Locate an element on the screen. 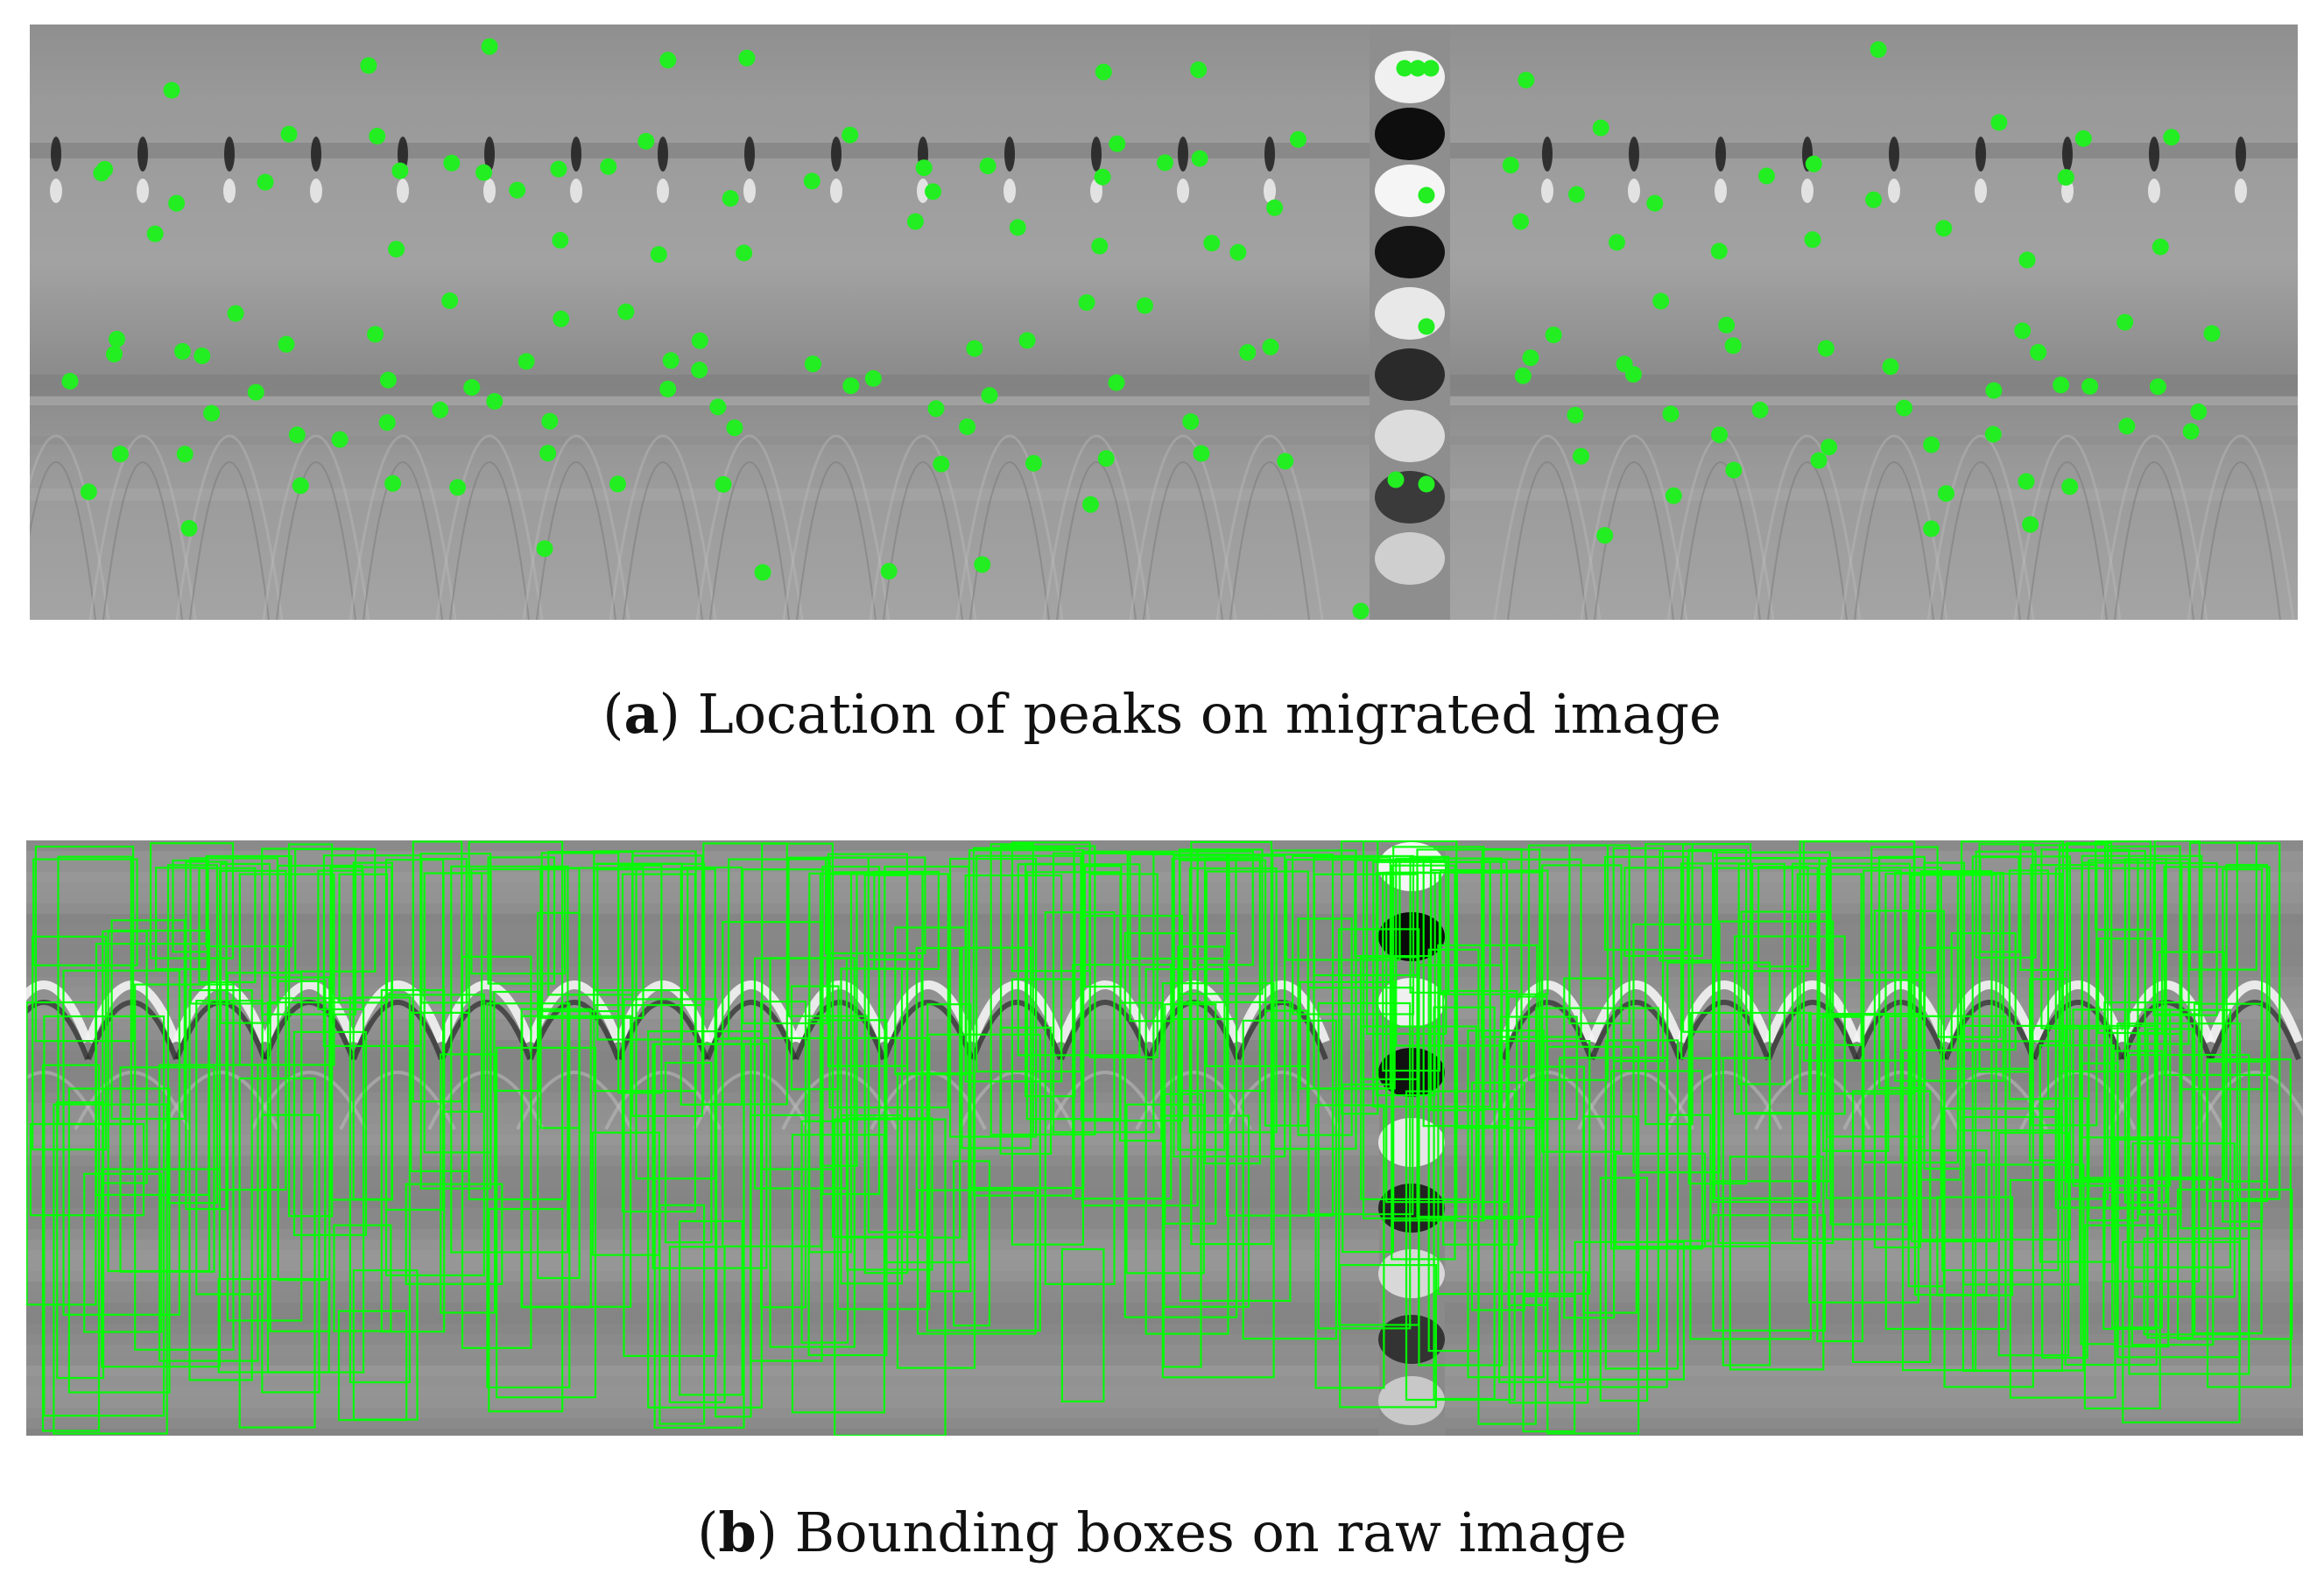 The height and width of the screenshot is (1588, 2324). vertical-reflector-band is located at coordinates (1410, 497).